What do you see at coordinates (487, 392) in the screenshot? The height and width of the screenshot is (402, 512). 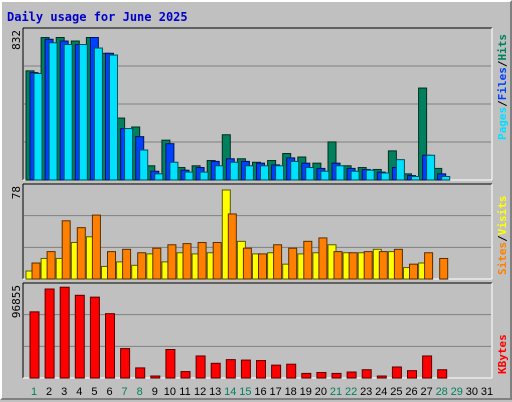 I see `day-label-31: 31` at bounding box center [487, 392].